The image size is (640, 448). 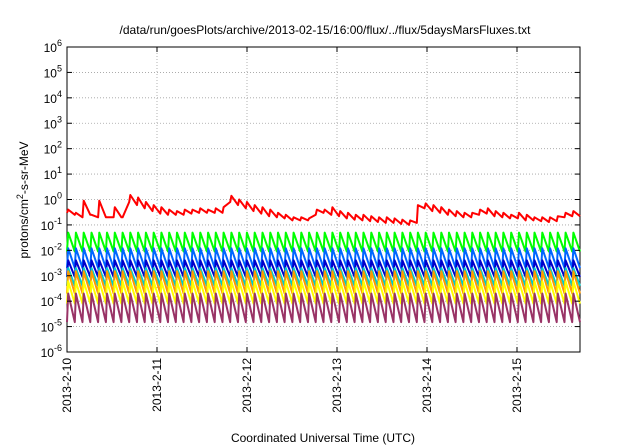 What do you see at coordinates (51, 326) in the screenshot?
I see `y-tick-label: 10⁻⁵` at bounding box center [51, 326].